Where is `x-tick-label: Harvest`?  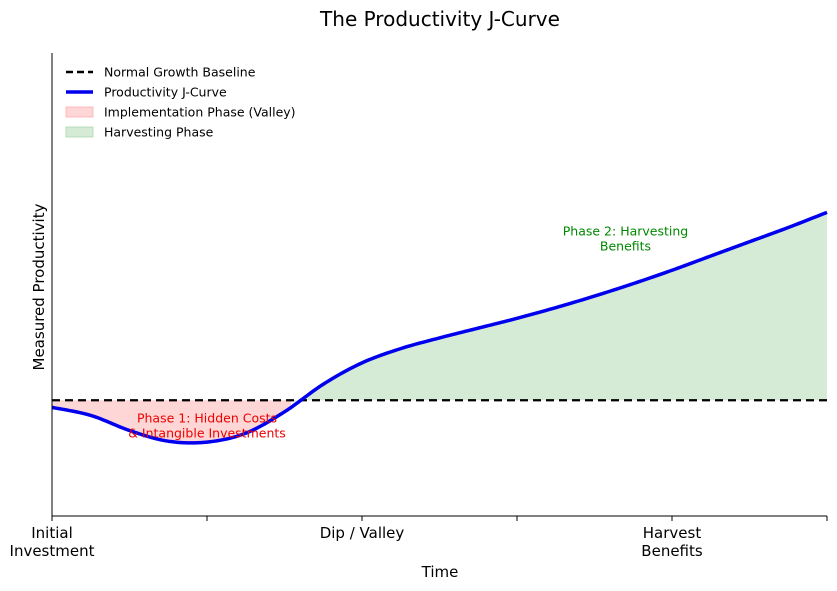
x-tick-label: Harvest is located at coordinates (672, 533).